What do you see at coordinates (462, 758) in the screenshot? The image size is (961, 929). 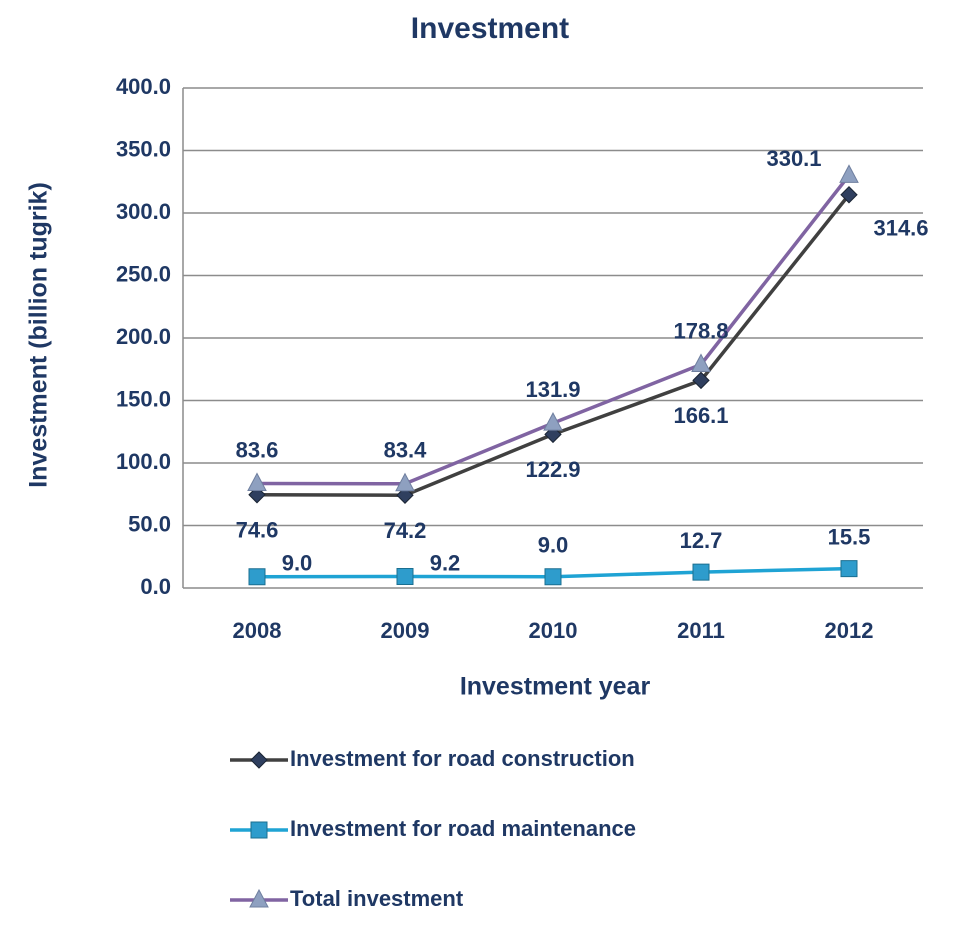 I see `legend-label: Investment for road construction` at bounding box center [462, 758].